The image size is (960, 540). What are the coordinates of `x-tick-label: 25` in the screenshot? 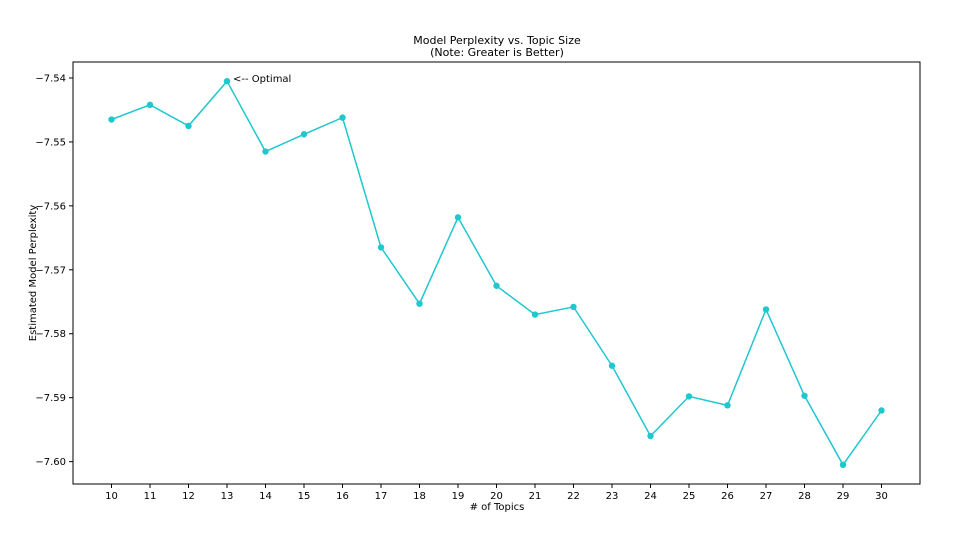 It's located at (689, 496).